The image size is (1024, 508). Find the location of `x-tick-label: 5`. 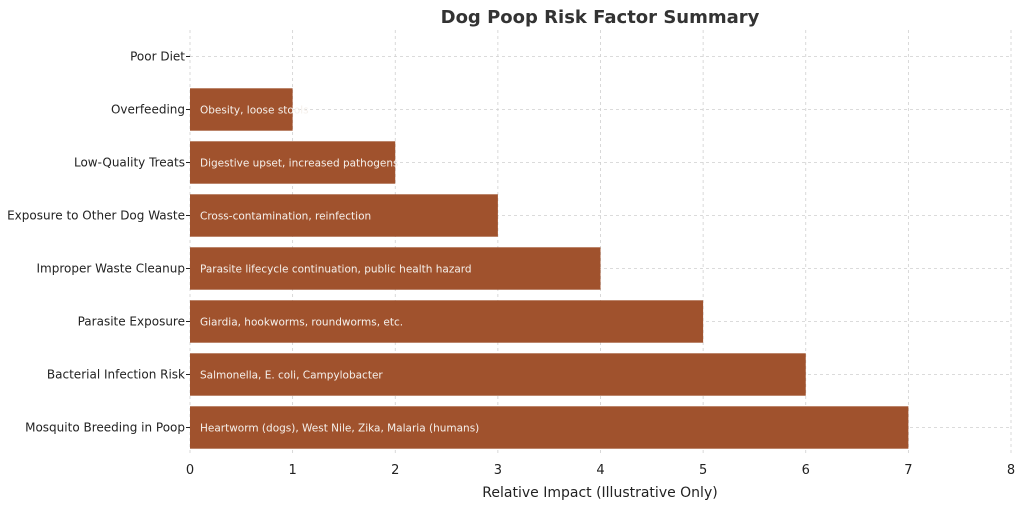

x-tick-label: 5 is located at coordinates (703, 470).